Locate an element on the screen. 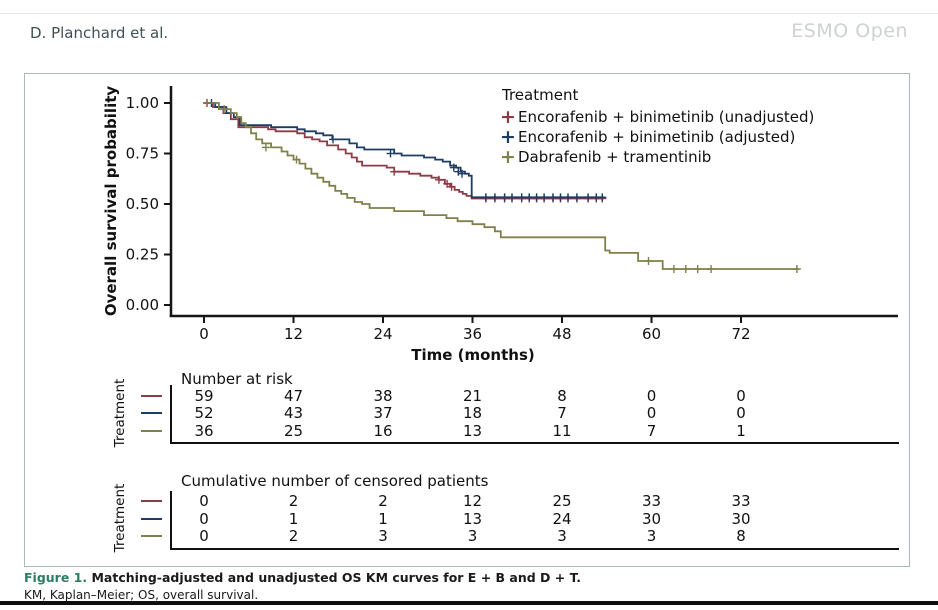 Image resolution: width=938 pixels, height=610 pixels. legend-label: Dabrafenib + tramentinib is located at coordinates (615, 157).